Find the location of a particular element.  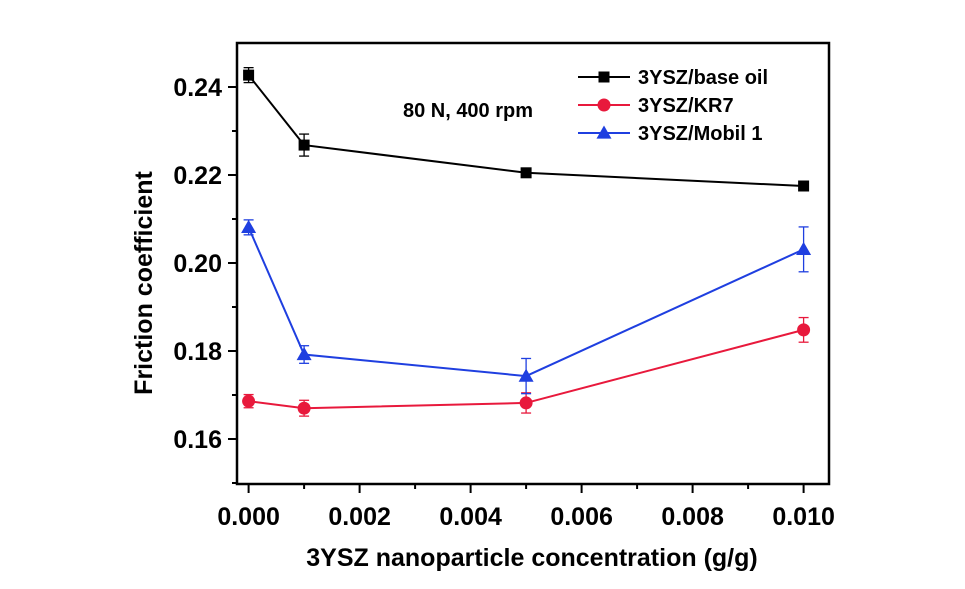

x-axis-title: 3YSZ nanoparticle concentration (g/g) is located at coordinates (531, 558).